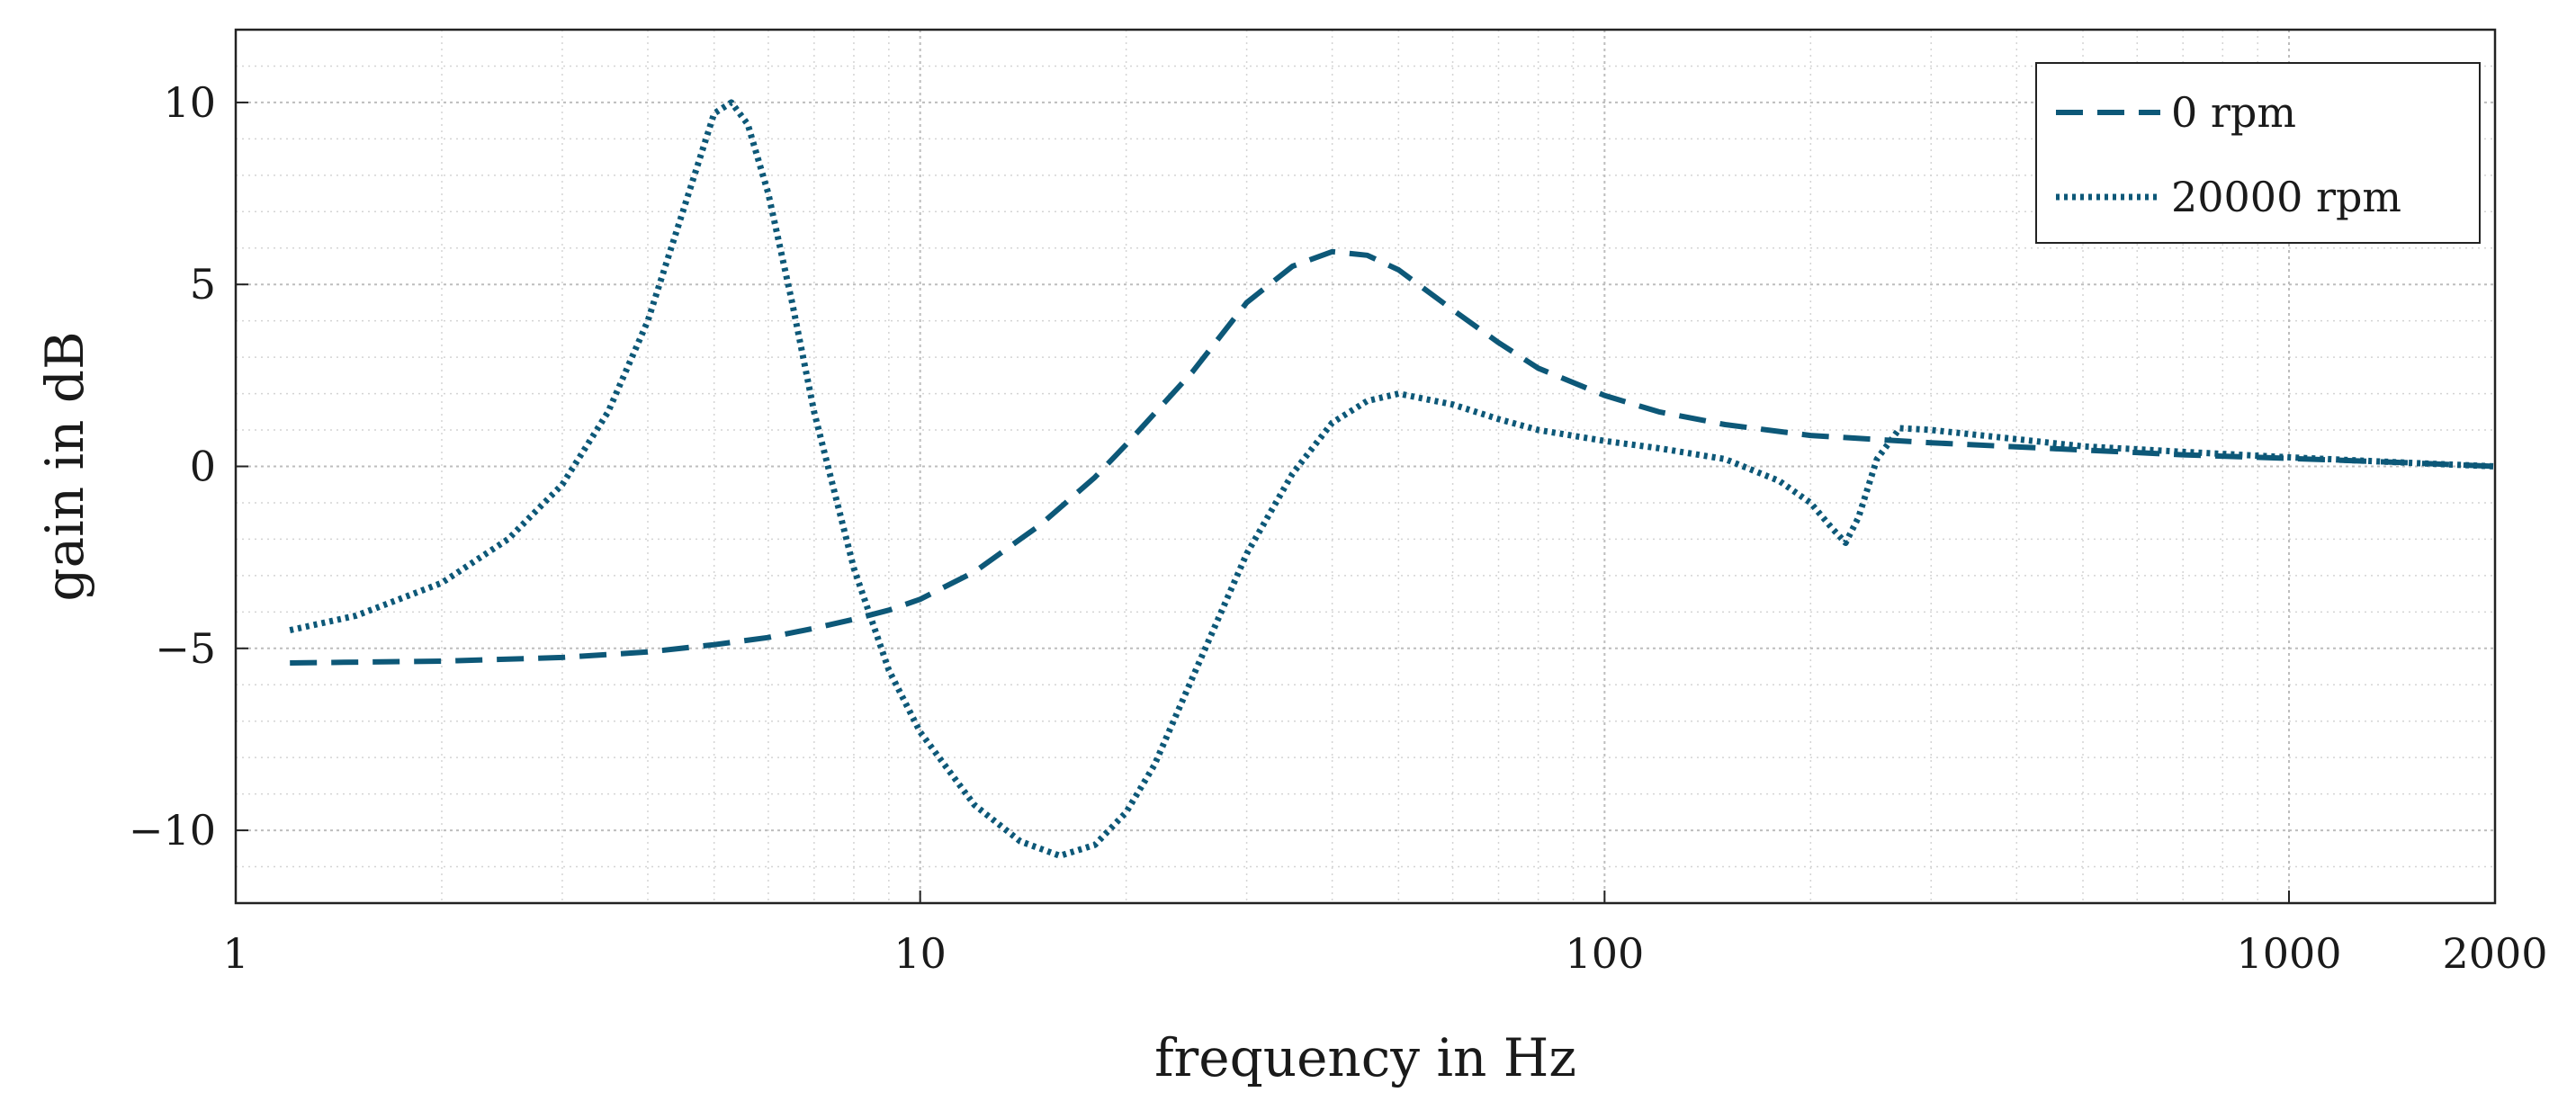 This screenshot has width=2576, height=1119. What do you see at coordinates (64, 466) in the screenshot?
I see `y-axis-label: gain in dB` at bounding box center [64, 466].